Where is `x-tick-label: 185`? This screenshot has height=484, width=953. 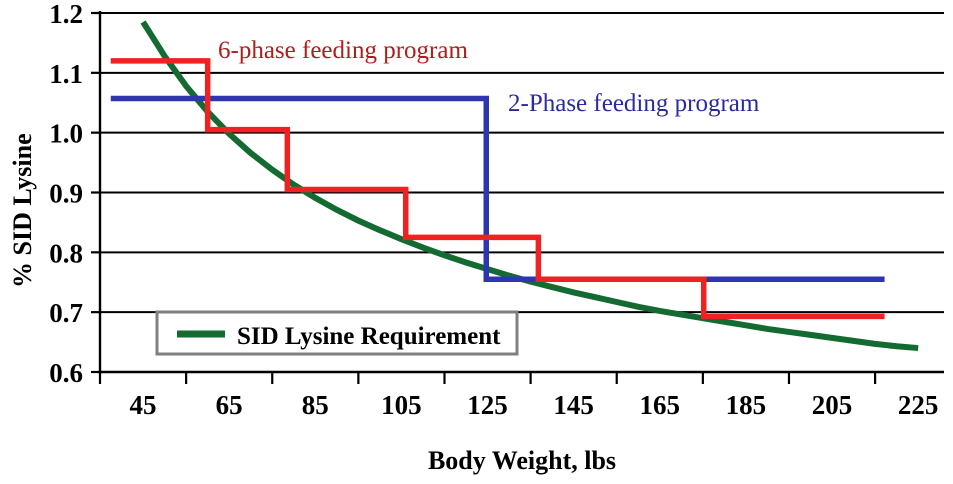 x-tick-label: 185 is located at coordinates (746, 405).